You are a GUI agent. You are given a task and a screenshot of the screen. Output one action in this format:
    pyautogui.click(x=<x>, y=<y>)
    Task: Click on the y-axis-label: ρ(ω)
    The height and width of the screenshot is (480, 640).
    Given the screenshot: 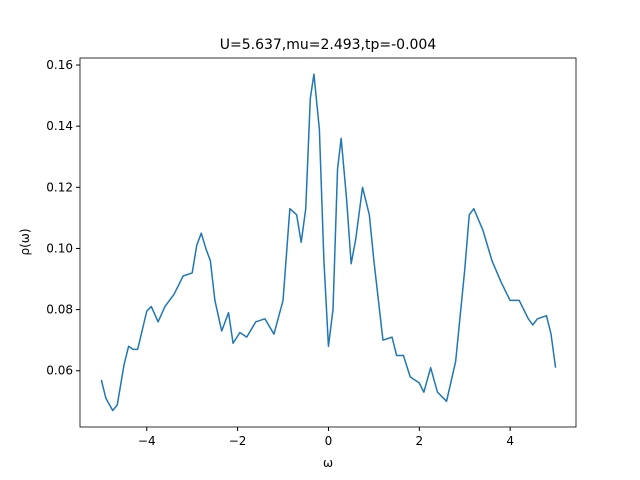 What is the action you would take?
    pyautogui.click(x=25, y=241)
    